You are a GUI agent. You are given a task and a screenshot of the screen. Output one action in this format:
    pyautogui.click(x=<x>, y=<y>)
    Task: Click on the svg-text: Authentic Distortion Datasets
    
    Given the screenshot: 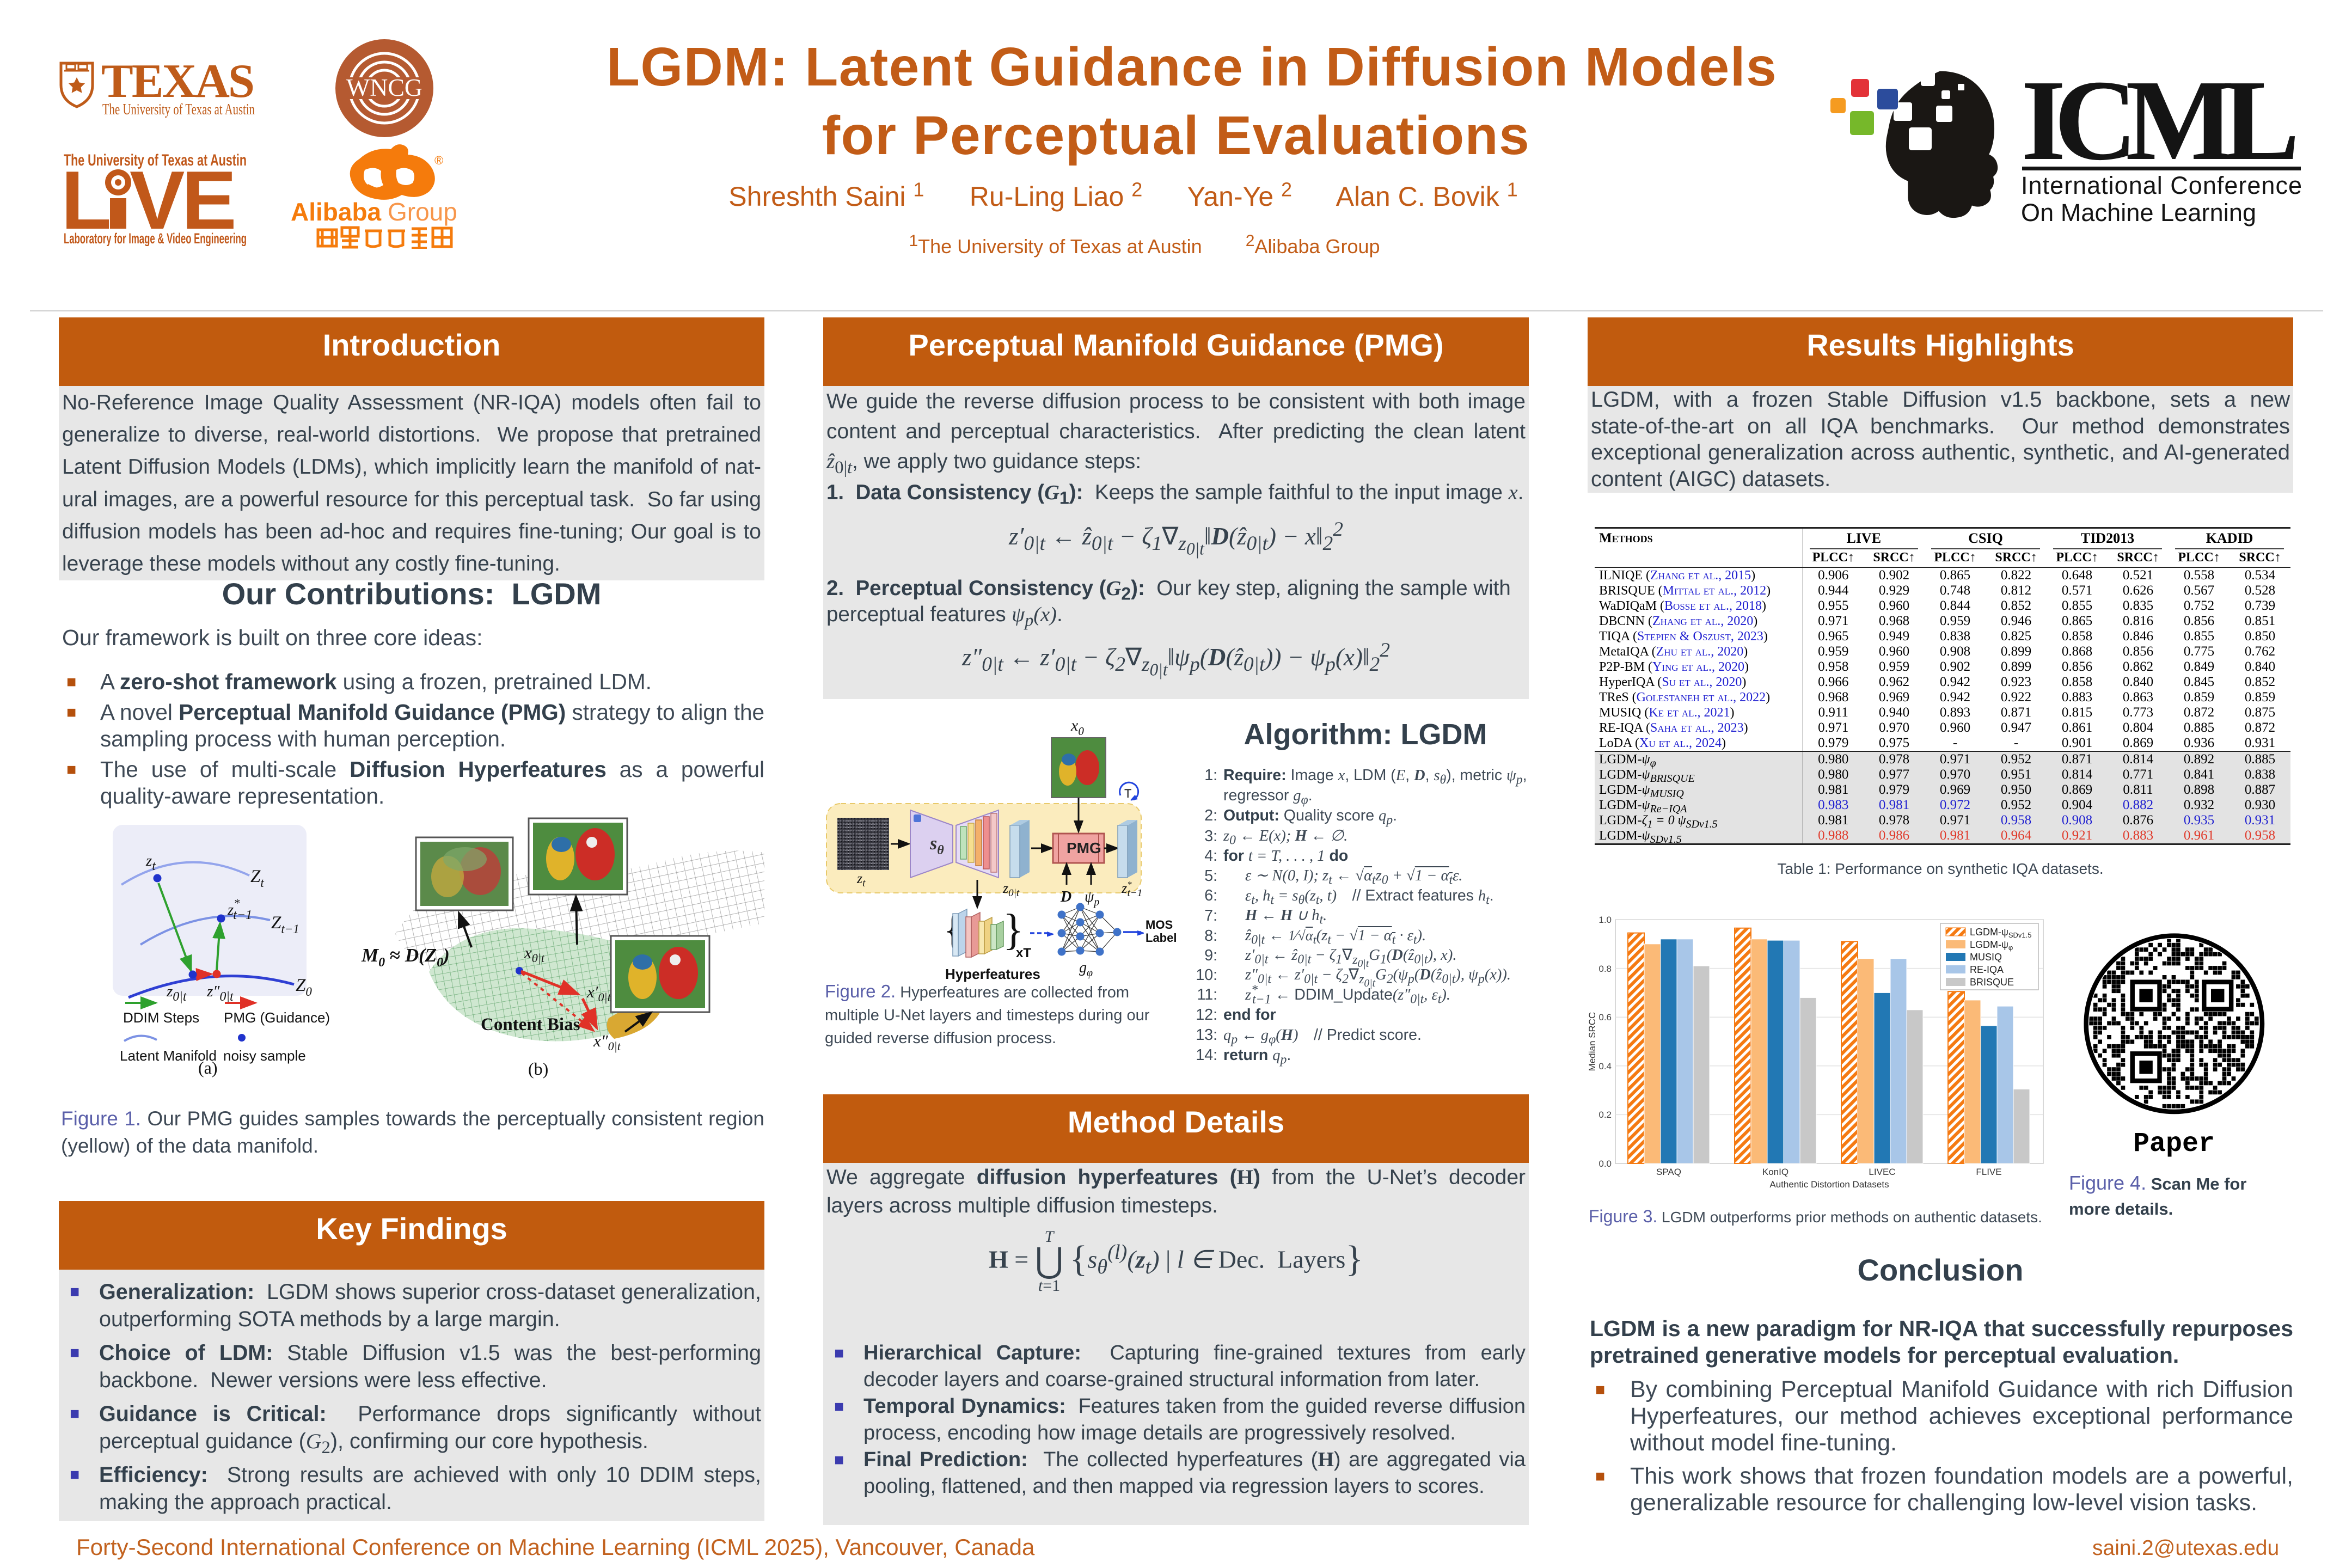 What is the action you would take?
    pyautogui.click(x=1829, y=1184)
    